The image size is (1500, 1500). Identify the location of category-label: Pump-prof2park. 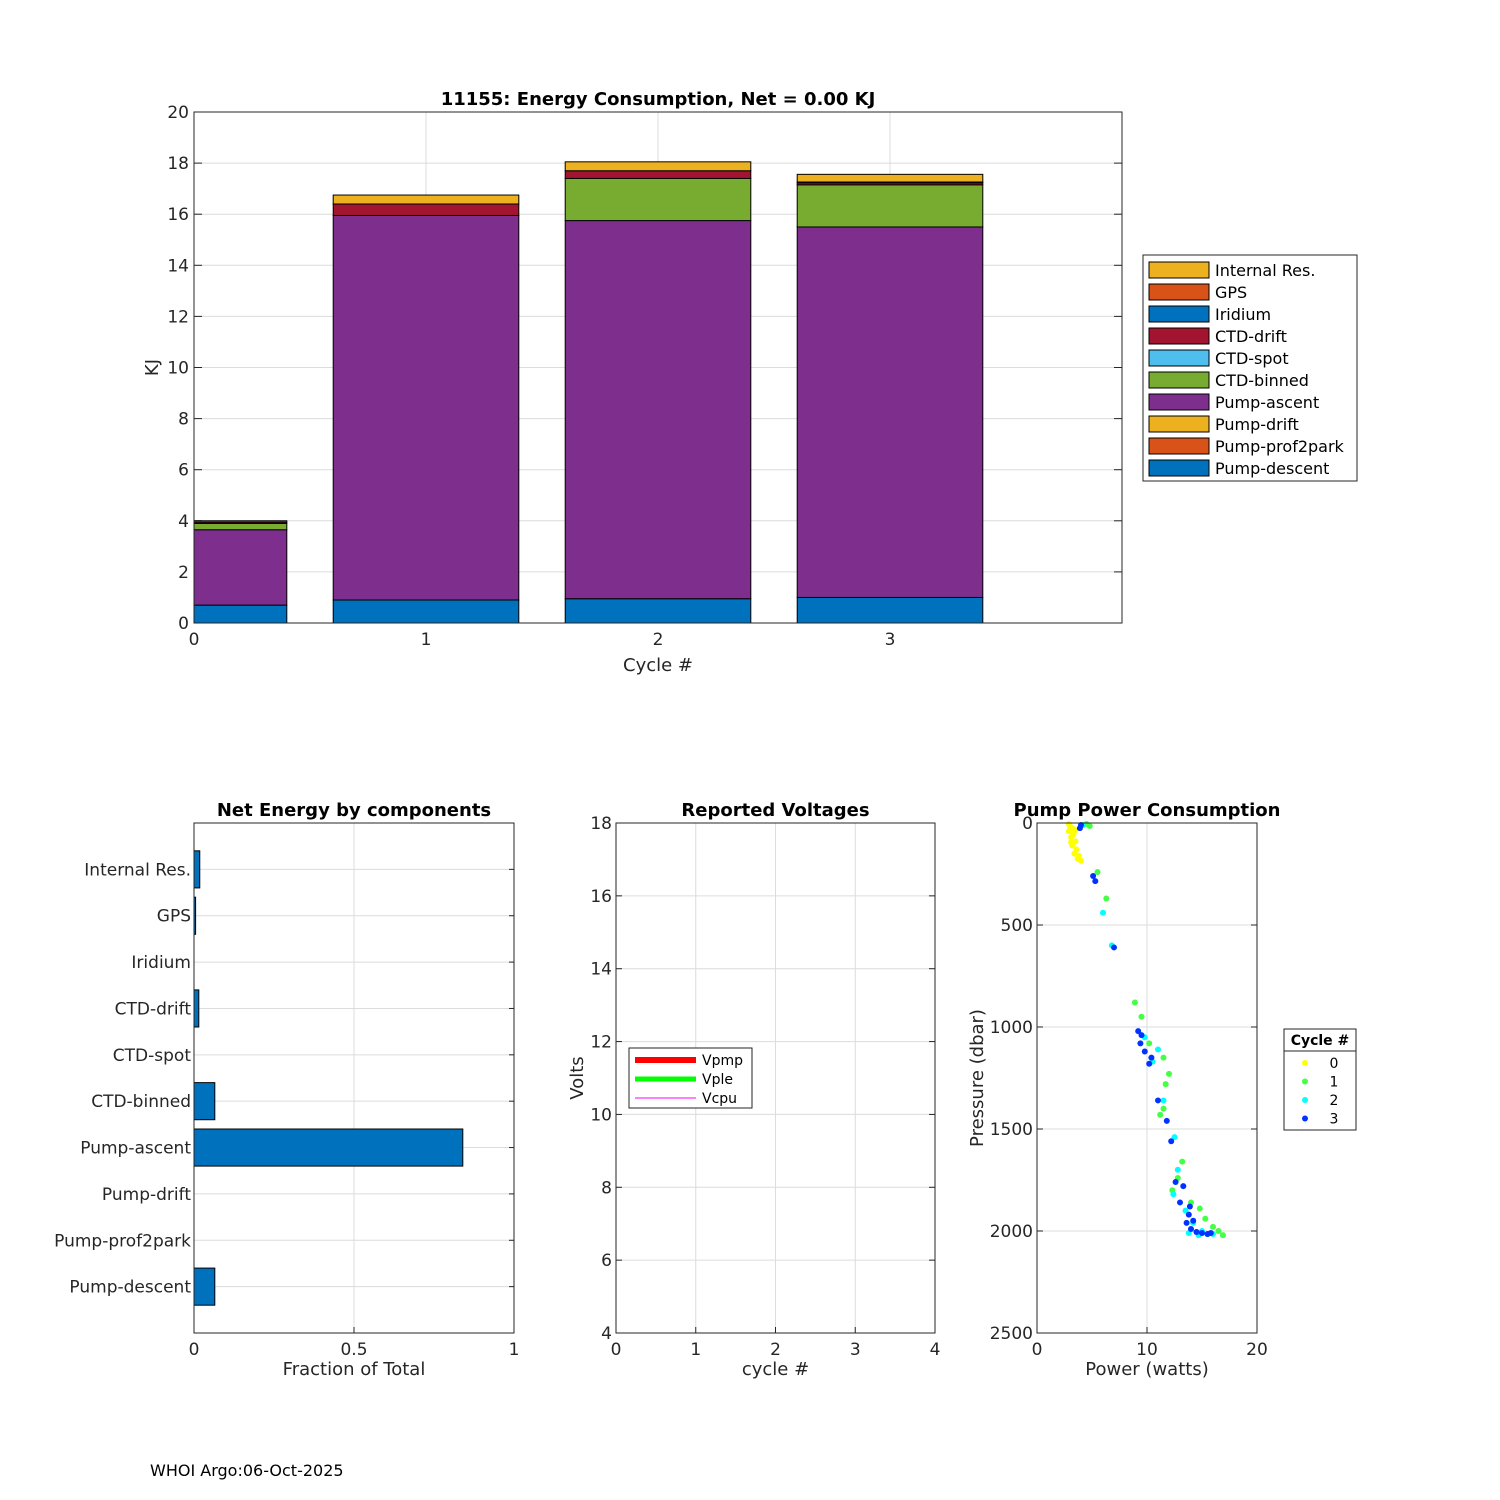
(122, 1241).